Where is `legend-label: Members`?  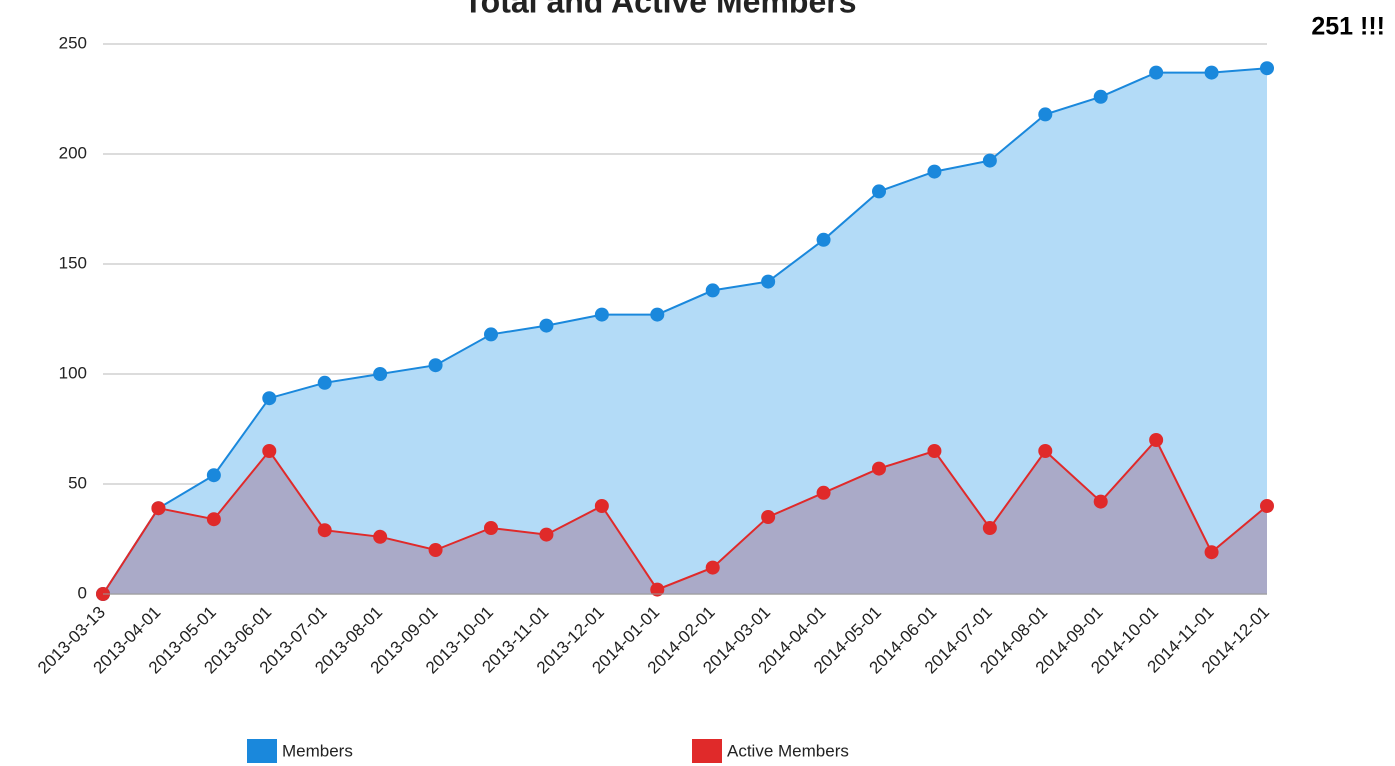
legend-label: Members is located at coordinates (317, 750).